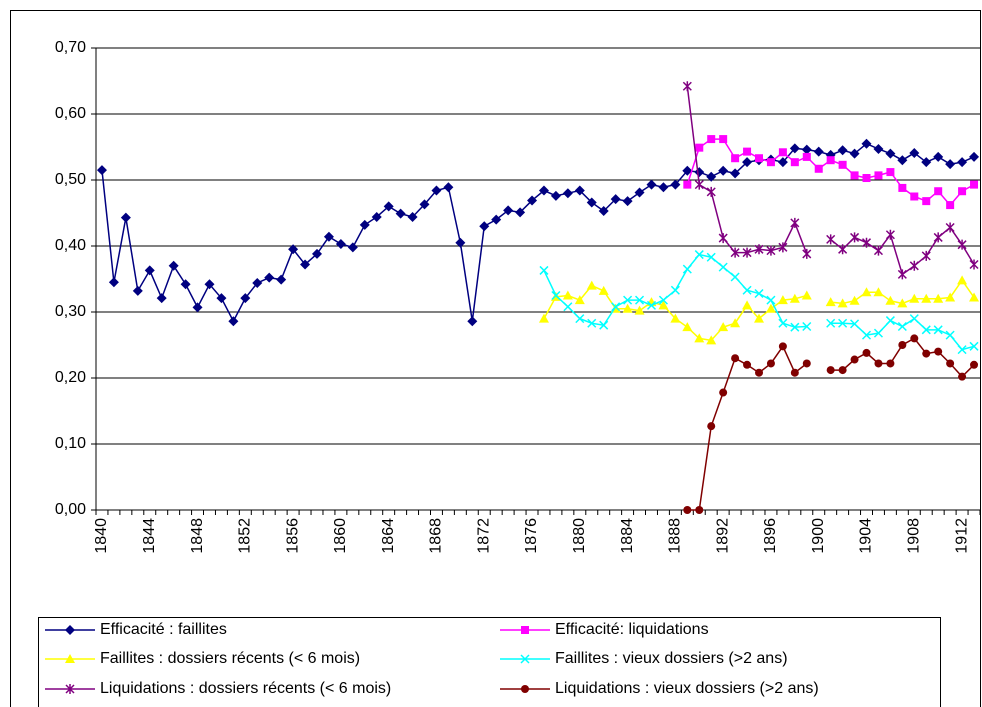 This screenshot has height=707, width=982. I want to click on x-tick-label: 1856, so click(292, 536).